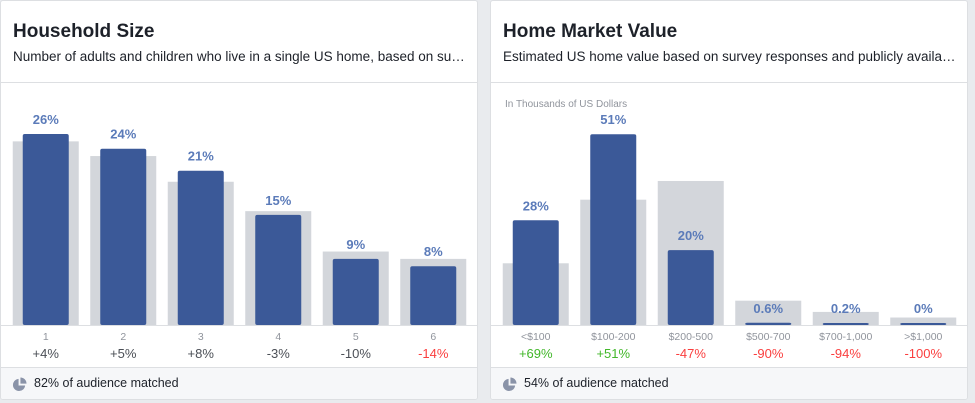 This screenshot has width=975, height=403. What do you see at coordinates (845, 337) in the screenshot?
I see `category-tick-label: $700-1,000` at bounding box center [845, 337].